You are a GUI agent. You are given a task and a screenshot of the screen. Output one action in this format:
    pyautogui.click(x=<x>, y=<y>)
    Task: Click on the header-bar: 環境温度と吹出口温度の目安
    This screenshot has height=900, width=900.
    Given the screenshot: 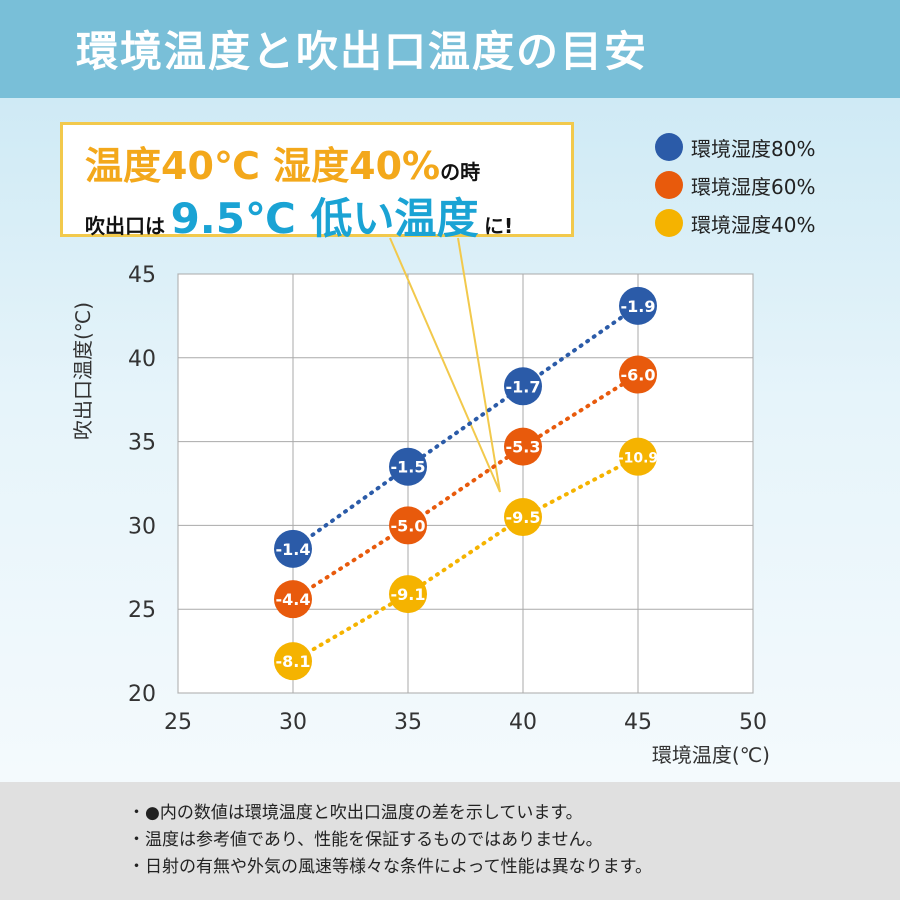 What is the action you would take?
    pyautogui.click(x=450, y=49)
    